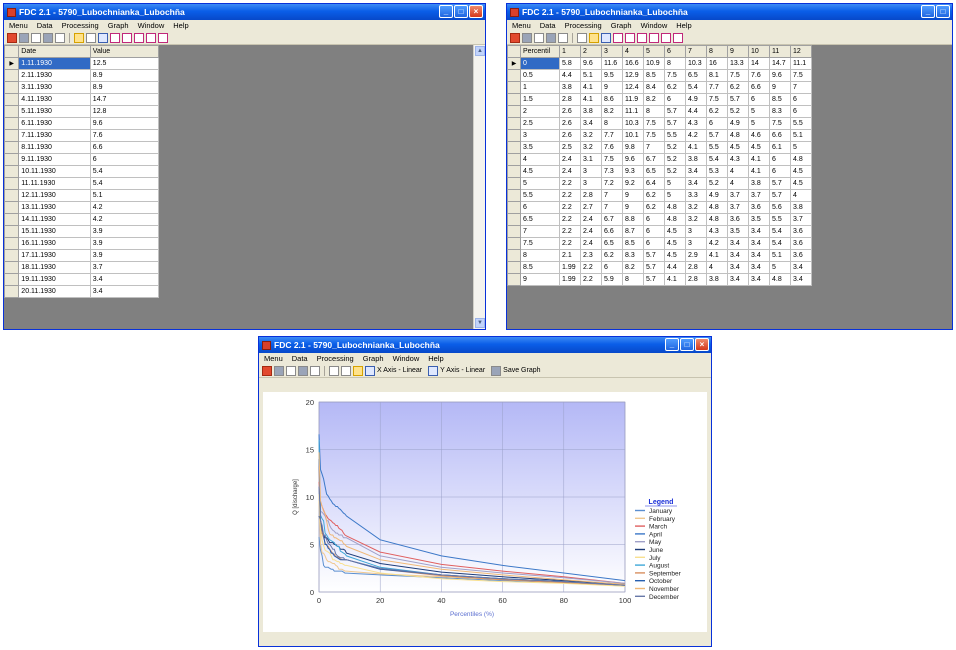 Image resolution: width=956 pixels, height=650 pixels. Describe the element at coordinates (151, 25) in the screenshot. I see `menu-item-window: Window` at that location.